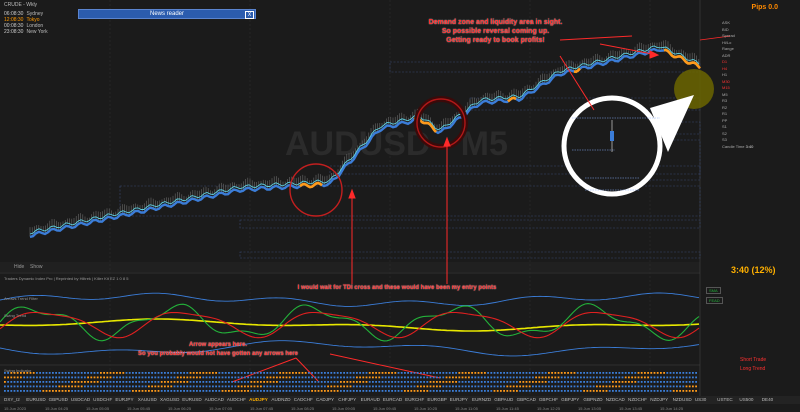 This screenshot has height=412, width=800. I want to click on symbol-tab-nzdcad: NZDCAD, so click(615, 399).